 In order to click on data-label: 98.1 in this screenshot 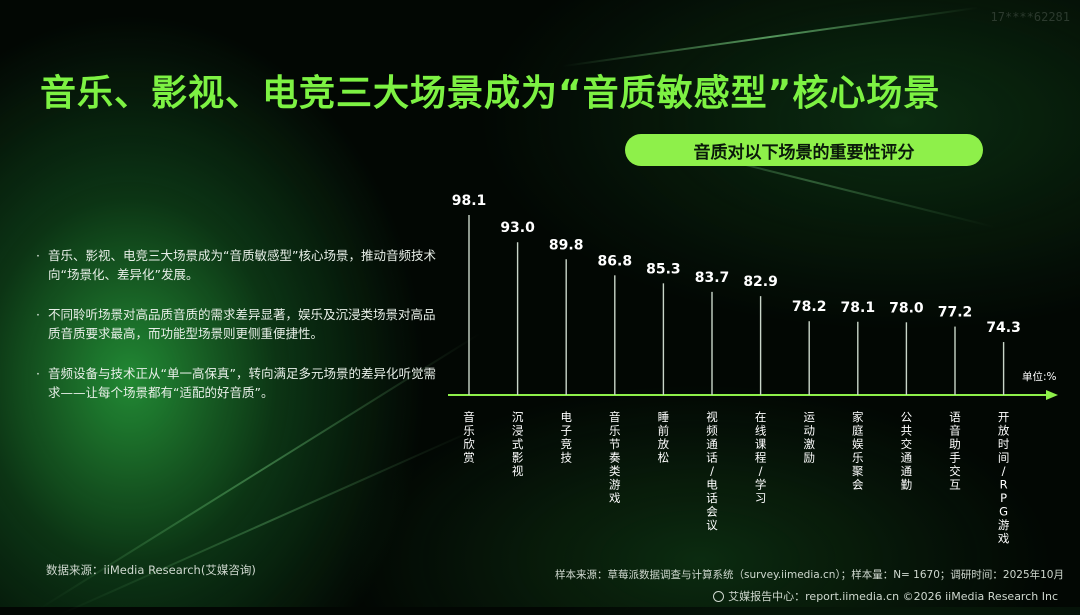, I will do `click(469, 201)`.